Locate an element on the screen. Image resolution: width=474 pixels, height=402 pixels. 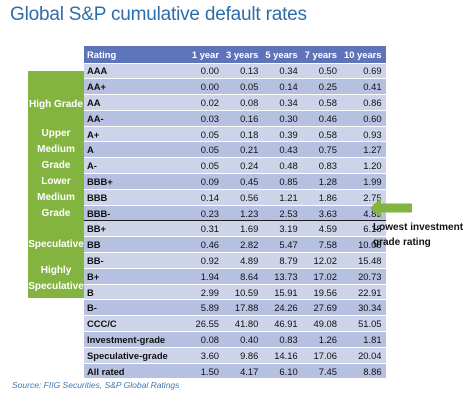
rate-value-cell: 10.06 is located at coordinates (363, 245).